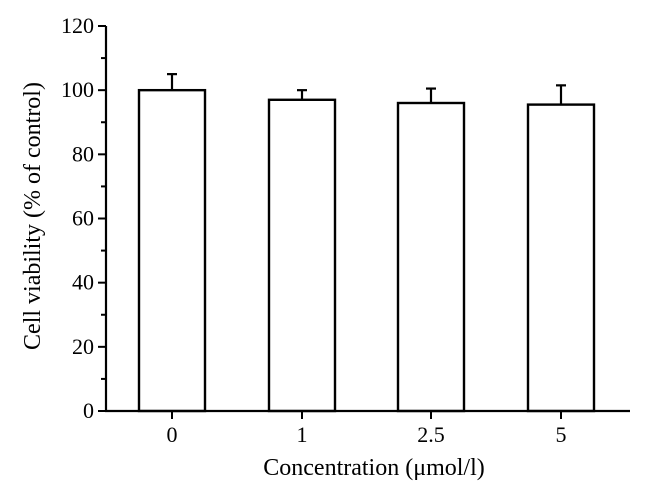  I want to click on y-tick-label-80: 80, so click(83, 153).